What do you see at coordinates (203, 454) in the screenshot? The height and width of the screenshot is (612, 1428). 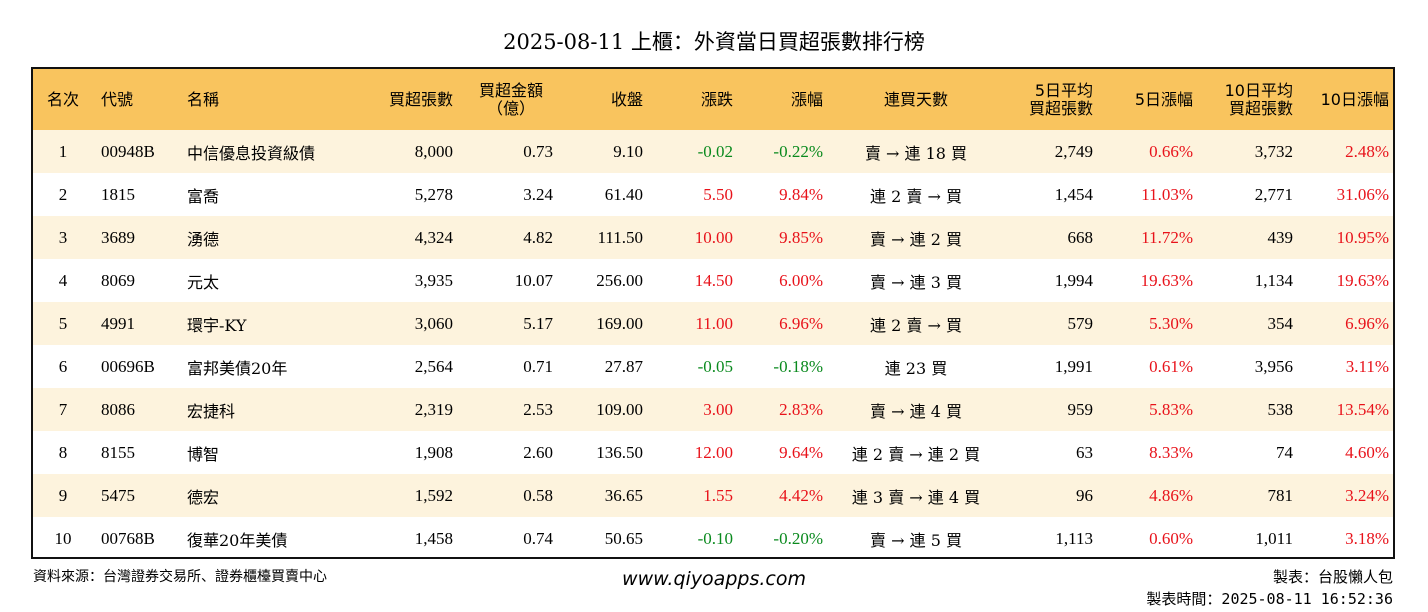 I see `cell-name: 博智` at bounding box center [203, 454].